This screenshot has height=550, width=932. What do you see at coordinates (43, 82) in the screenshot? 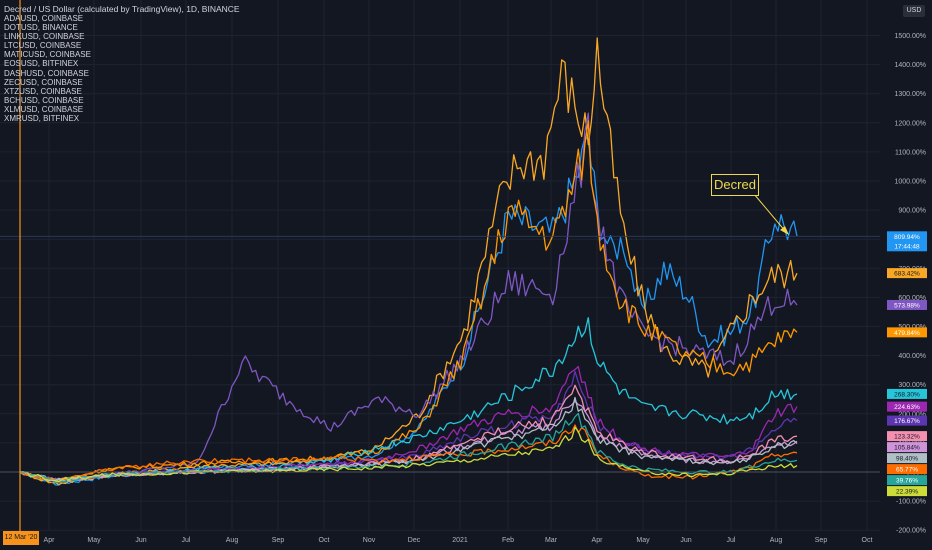
I see `legend-entry: ZECUSD, COINBASE` at bounding box center [43, 82].